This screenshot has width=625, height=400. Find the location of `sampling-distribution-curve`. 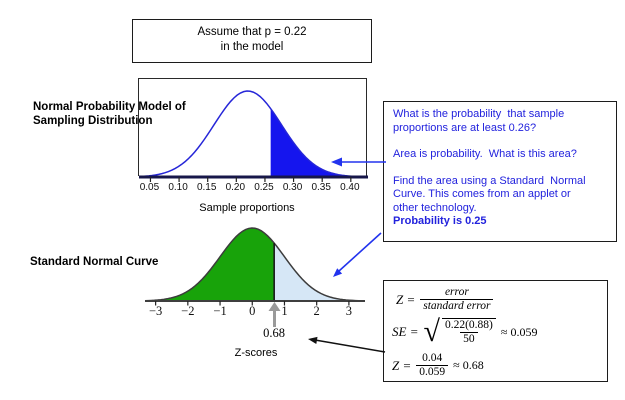

sampling-distribution-curve is located at coordinates (253, 134).